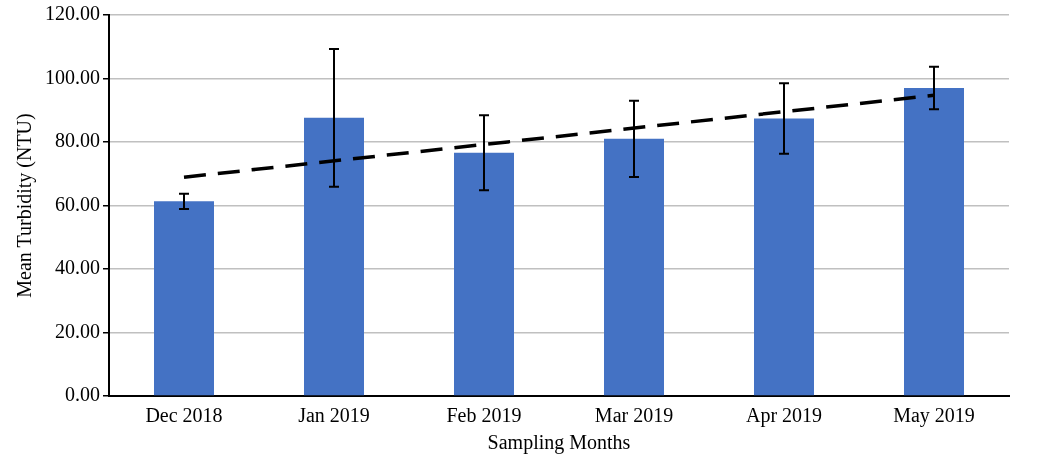 The height and width of the screenshot is (461, 1039). What do you see at coordinates (559, 443) in the screenshot?
I see `x-axis-title: Sampling Months` at bounding box center [559, 443].